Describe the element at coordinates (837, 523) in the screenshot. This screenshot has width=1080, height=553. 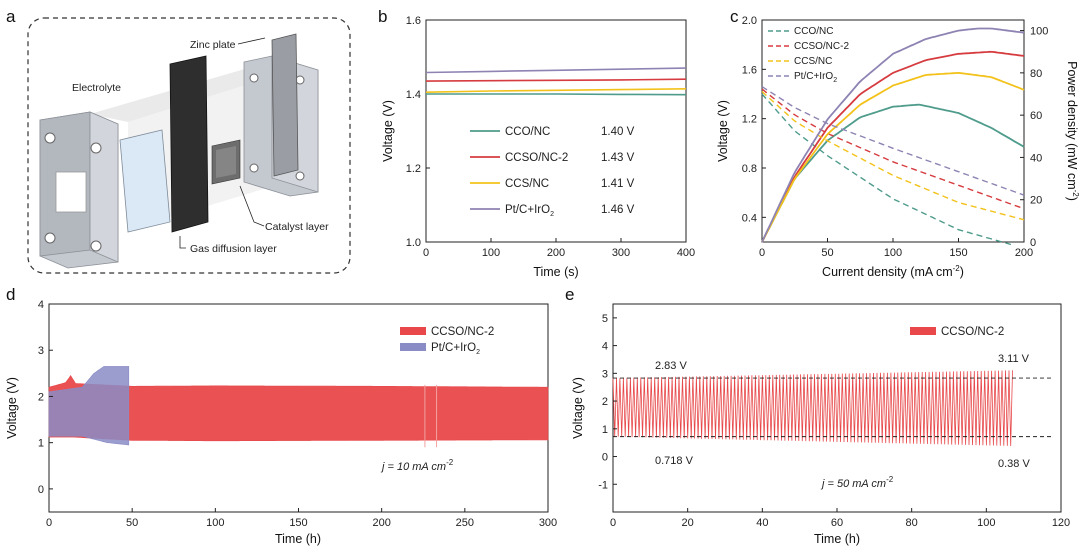
I see `x-tick-label: 60` at that location.